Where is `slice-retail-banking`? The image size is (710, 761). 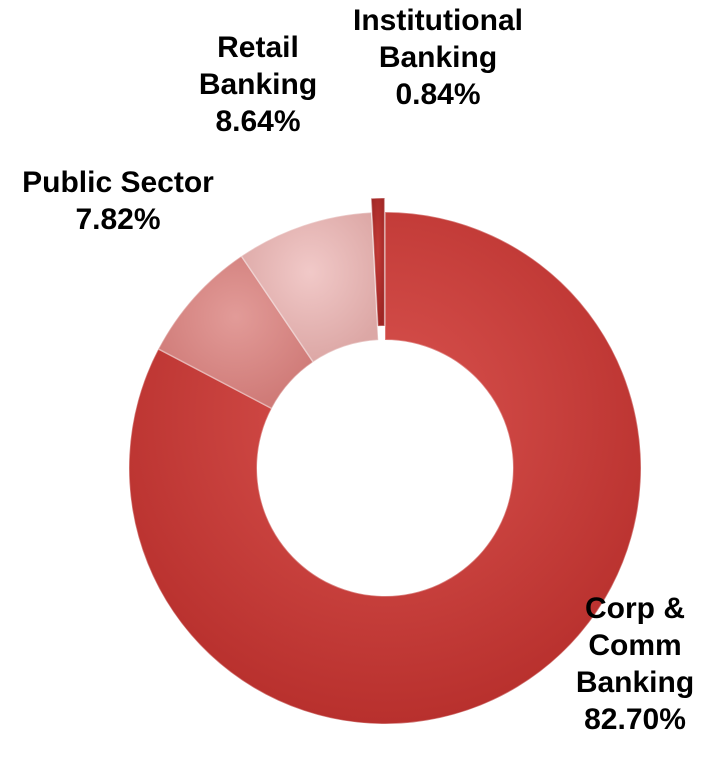
slice-retail-banking is located at coordinates (310, 287).